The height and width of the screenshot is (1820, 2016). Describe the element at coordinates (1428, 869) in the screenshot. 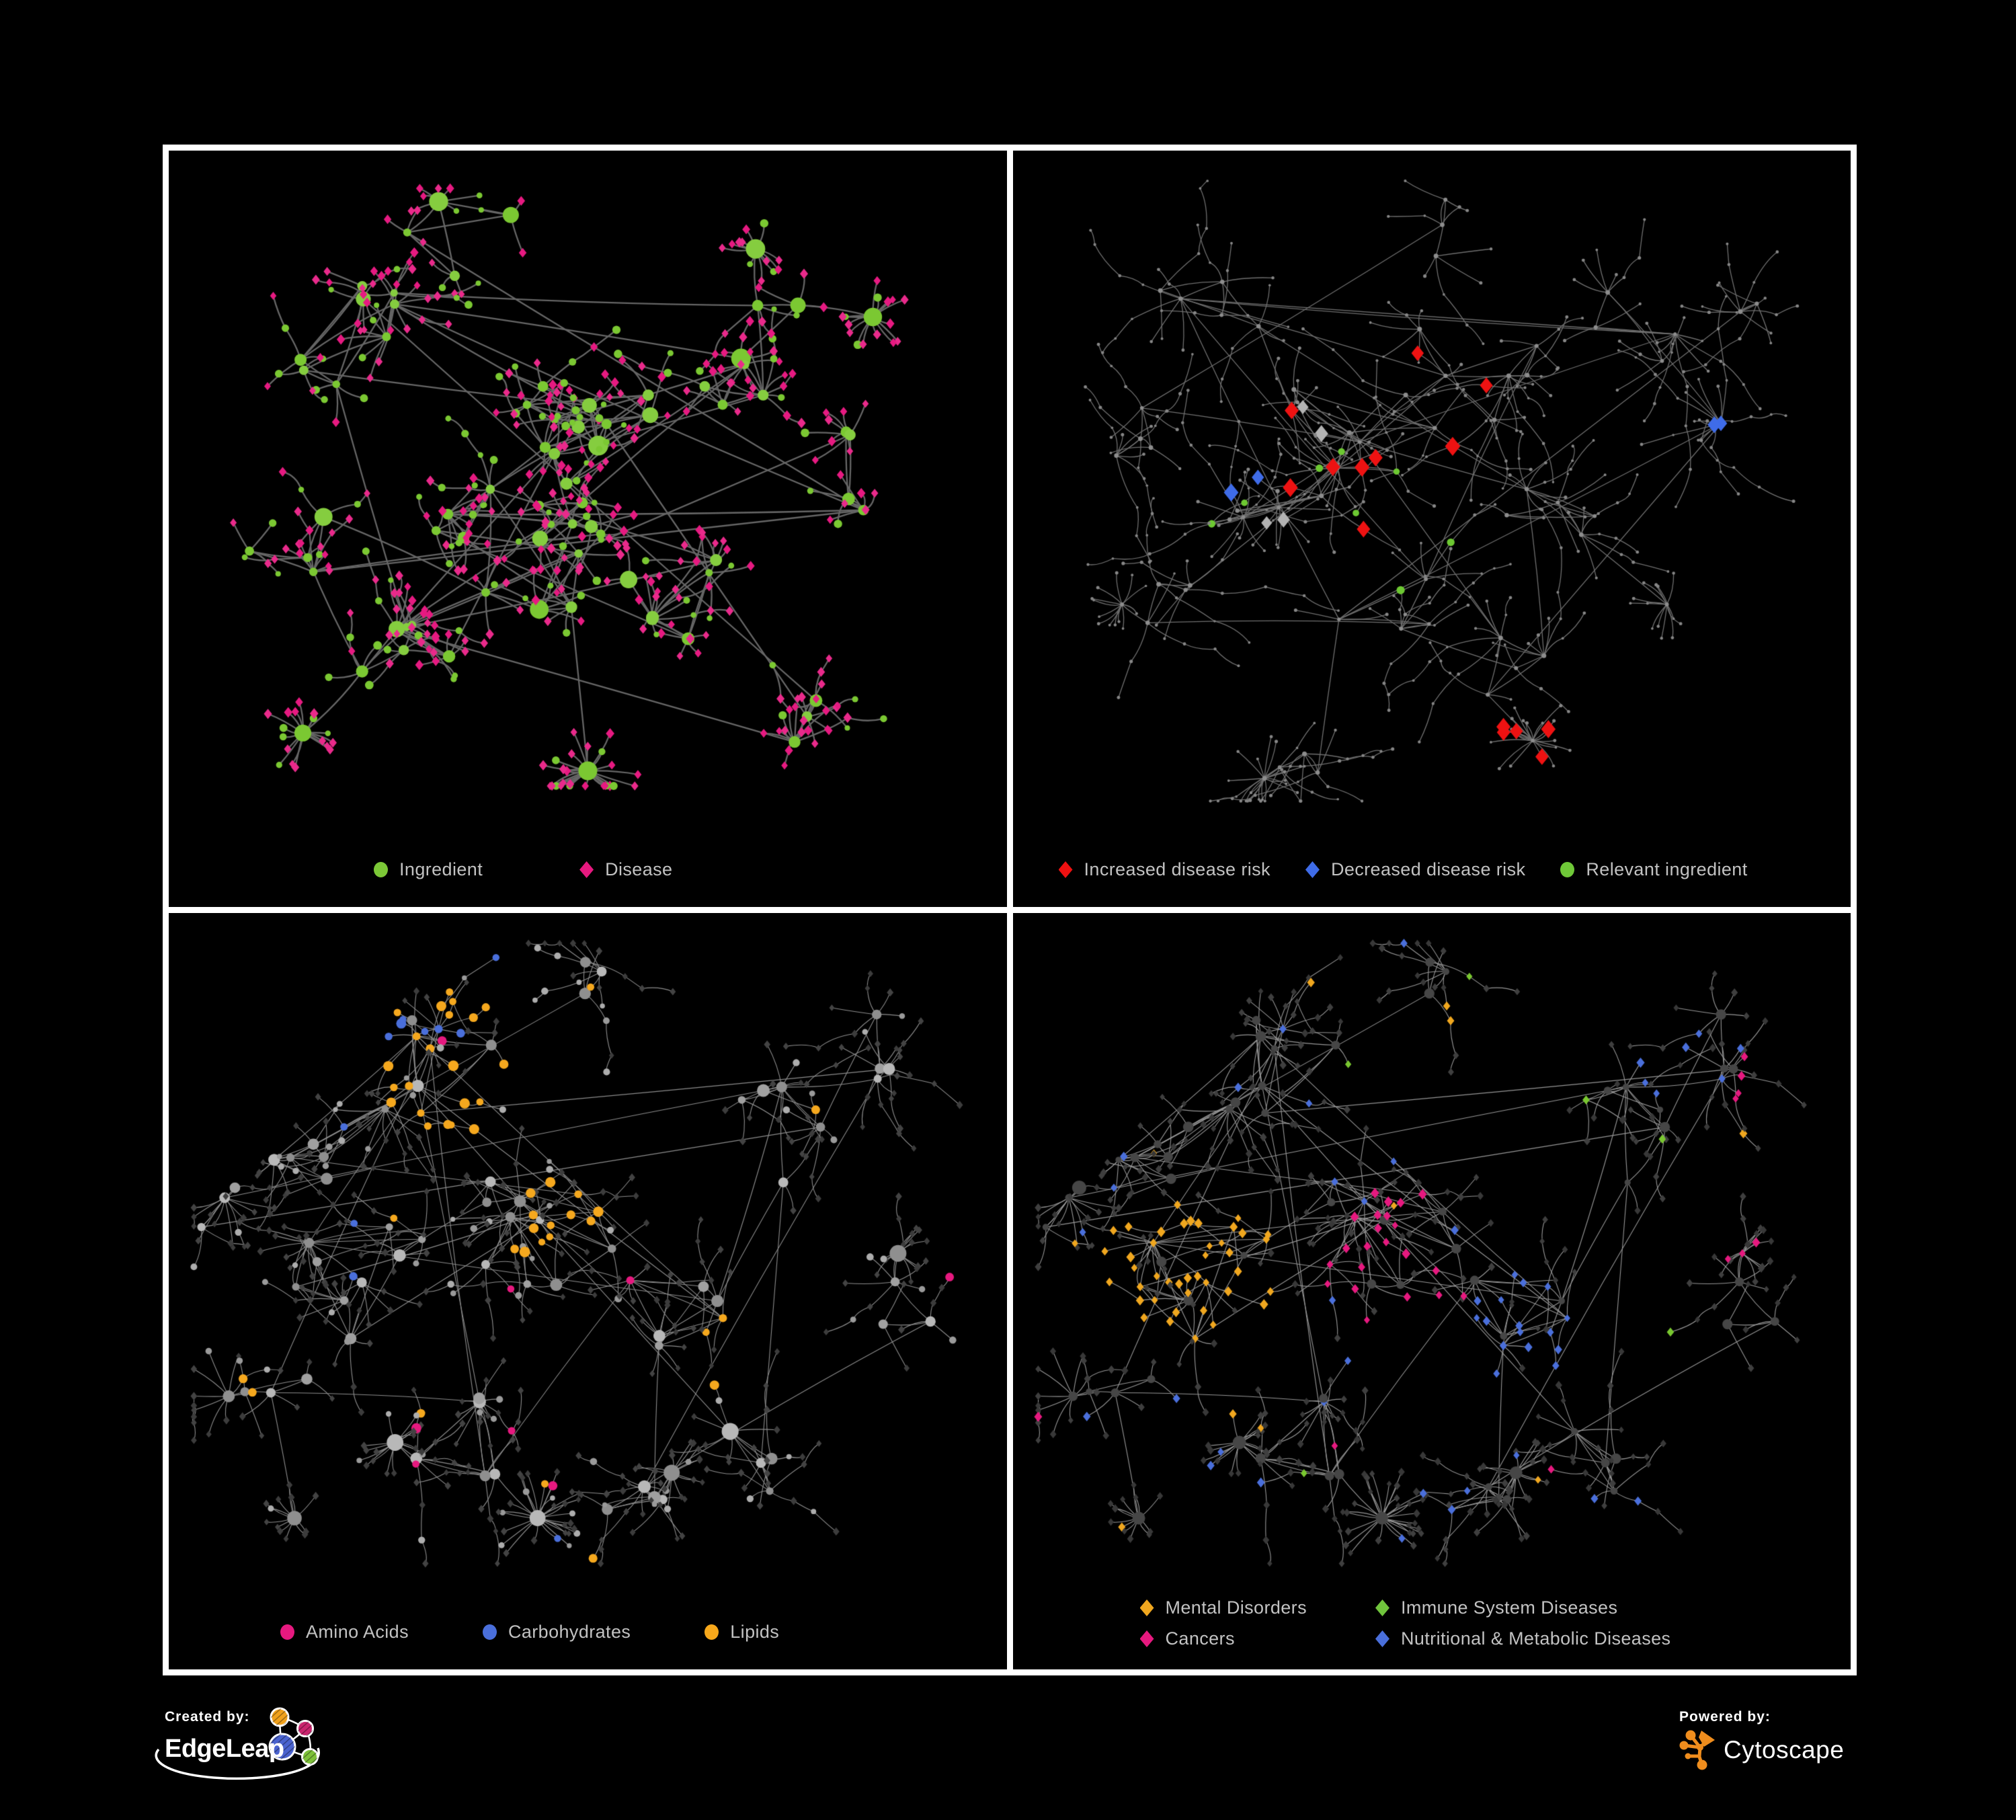

I see `legend-label: Decreased disease risk` at that location.